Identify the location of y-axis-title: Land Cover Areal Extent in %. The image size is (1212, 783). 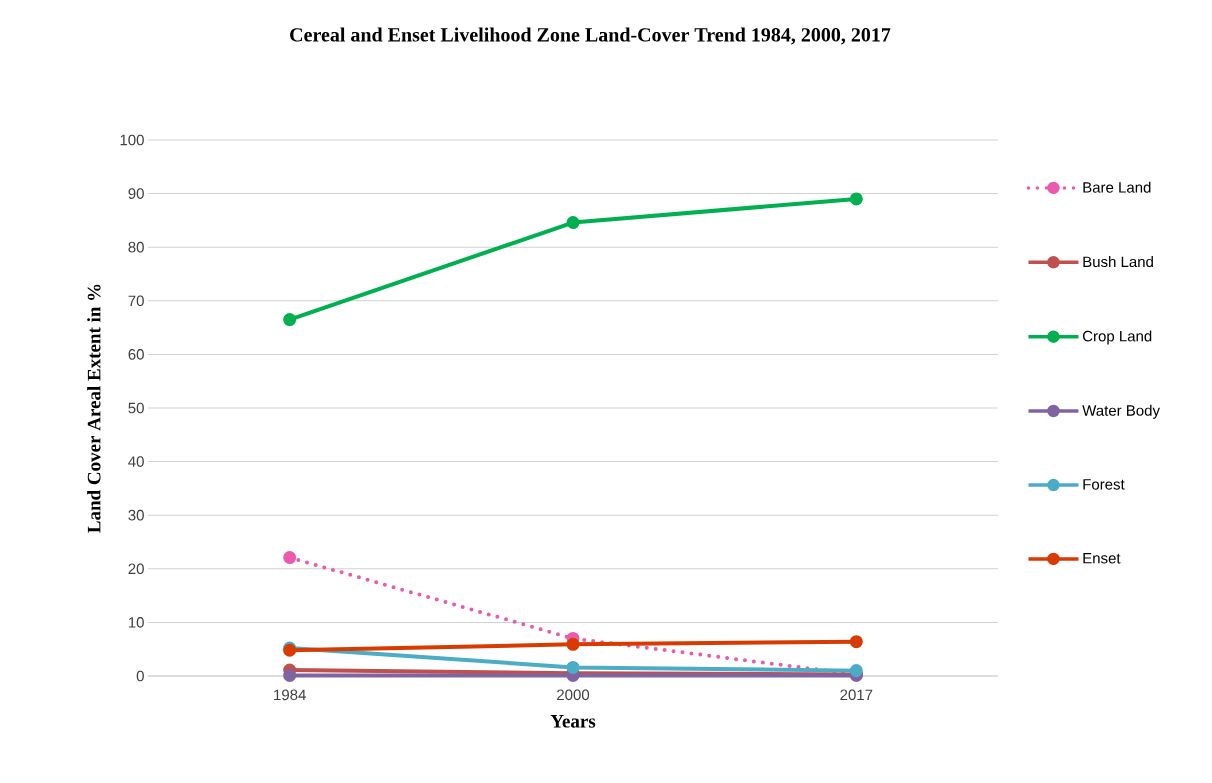
(94, 408).